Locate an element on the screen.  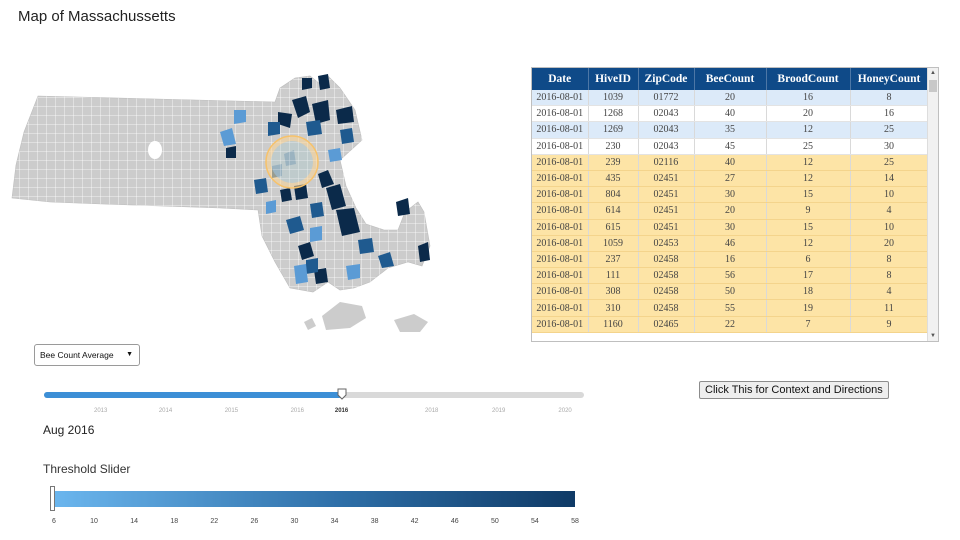
table-cell: 50 is located at coordinates (730, 292).